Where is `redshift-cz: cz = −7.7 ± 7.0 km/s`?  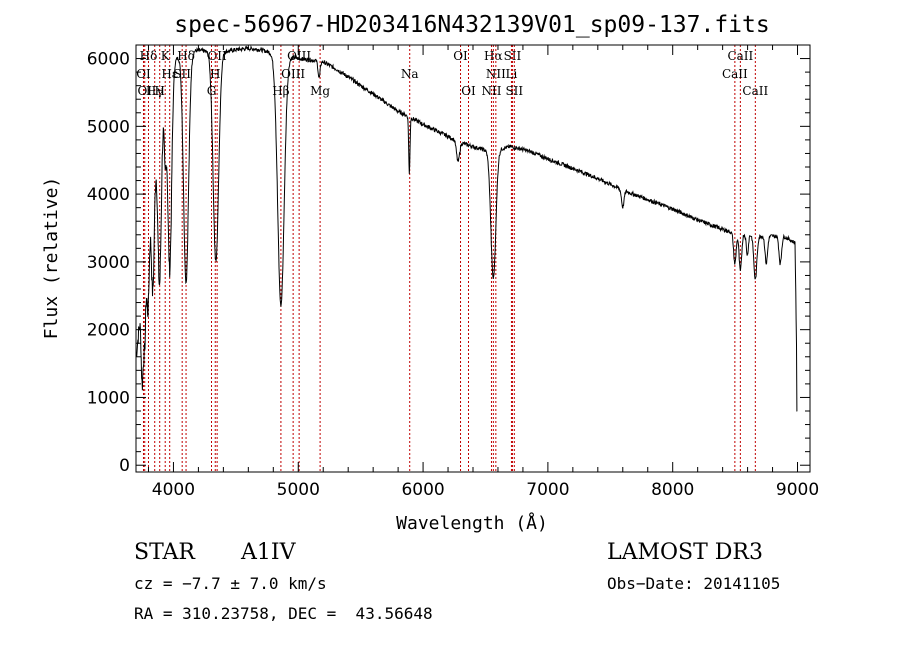 redshift-cz: cz = −7.7 ± 7.0 km/s is located at coordinates (230, 583).